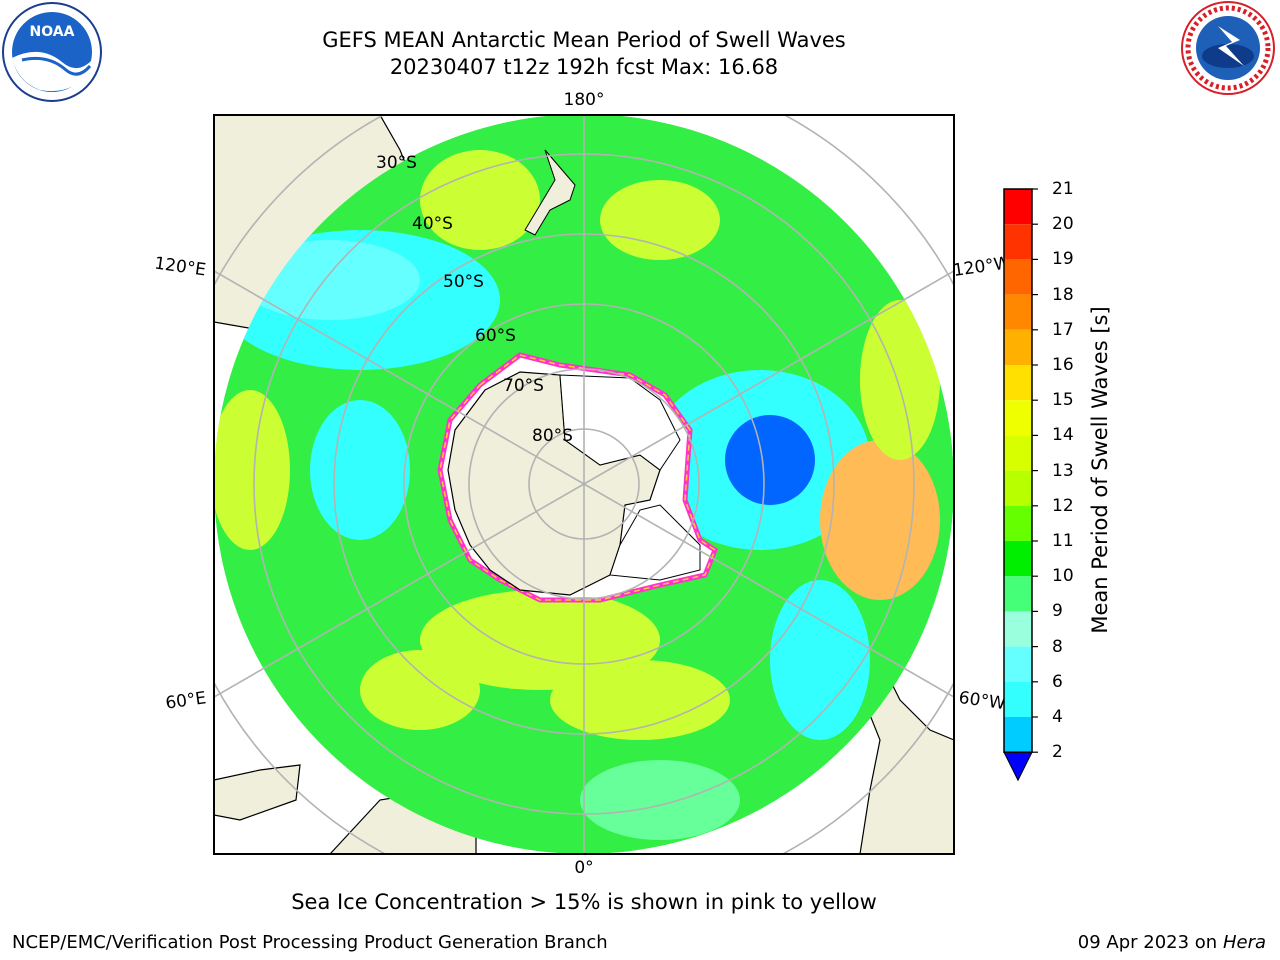 Image resolution: width=1280 pixels, height=960 pixels. Describe the element at coordinates (185, 700) in the screenshot. I see `lon-label-60e: 60°E` at that location.